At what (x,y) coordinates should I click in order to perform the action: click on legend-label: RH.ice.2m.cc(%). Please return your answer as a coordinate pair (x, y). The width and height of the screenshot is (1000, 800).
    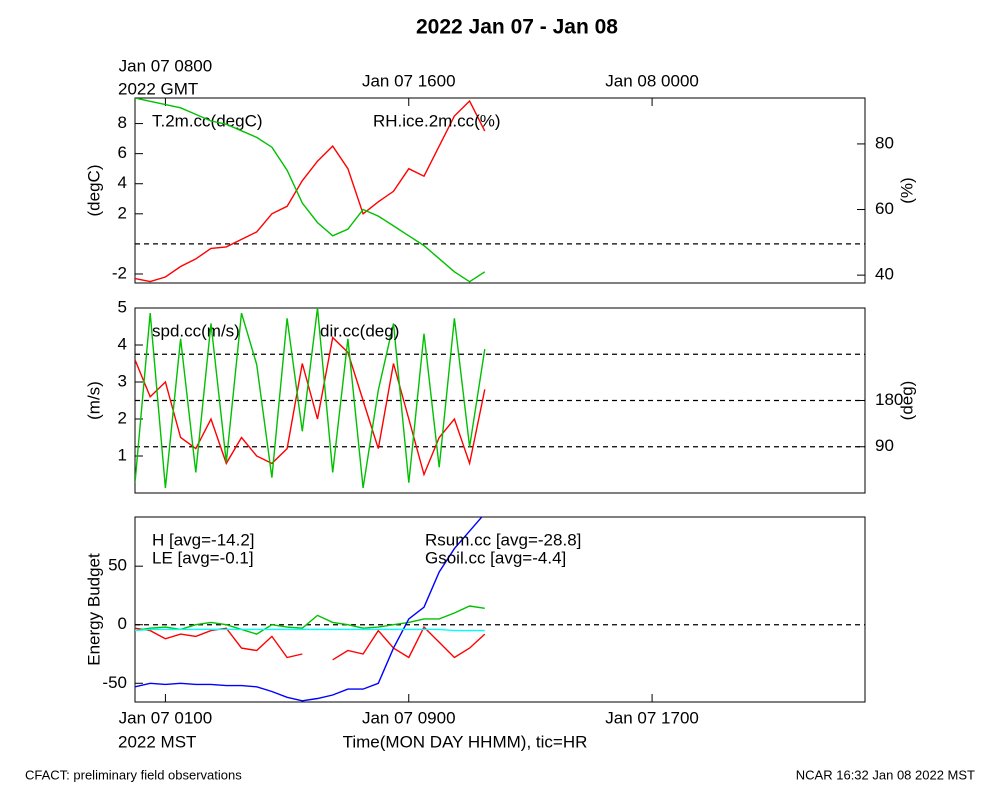
    Looking at the image, I should click on (437, 120).